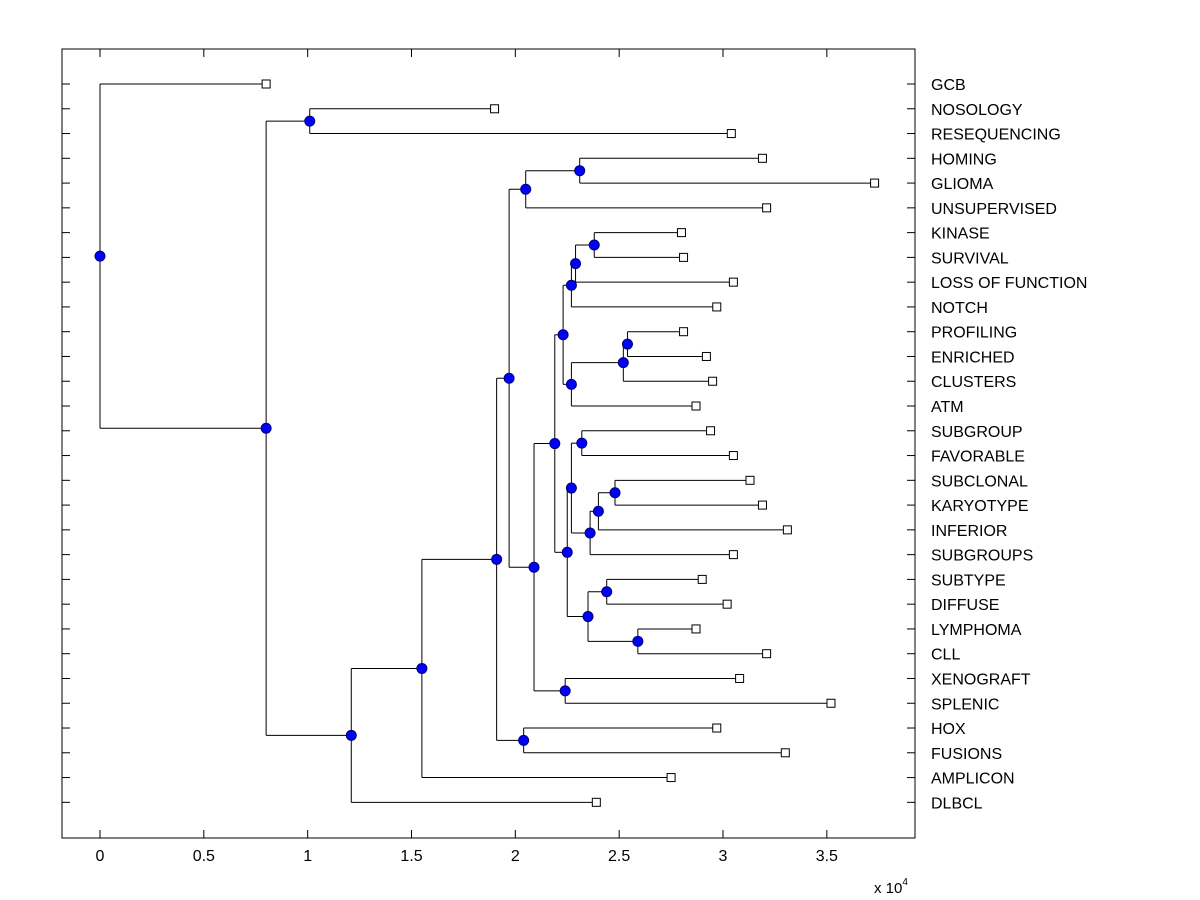 This screenshot has height=900, width=1200. I want to click on leaf-label: NOSOLOGY, so click(977, 110).